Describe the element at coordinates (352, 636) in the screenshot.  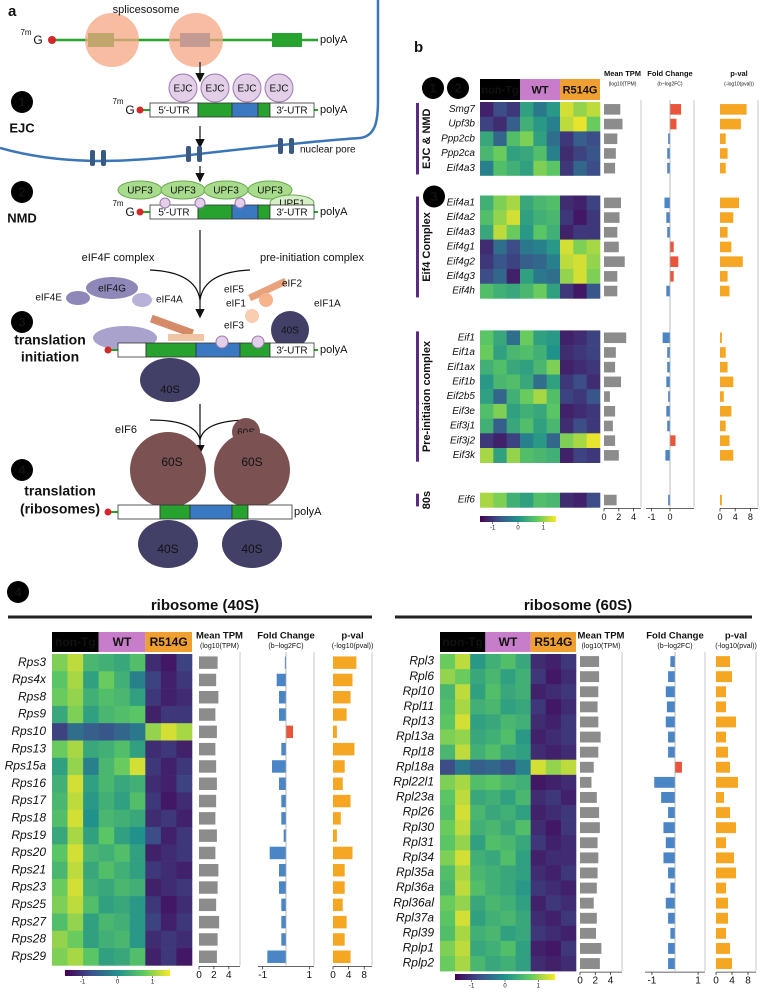
I see `column-title: p-val` at that location.